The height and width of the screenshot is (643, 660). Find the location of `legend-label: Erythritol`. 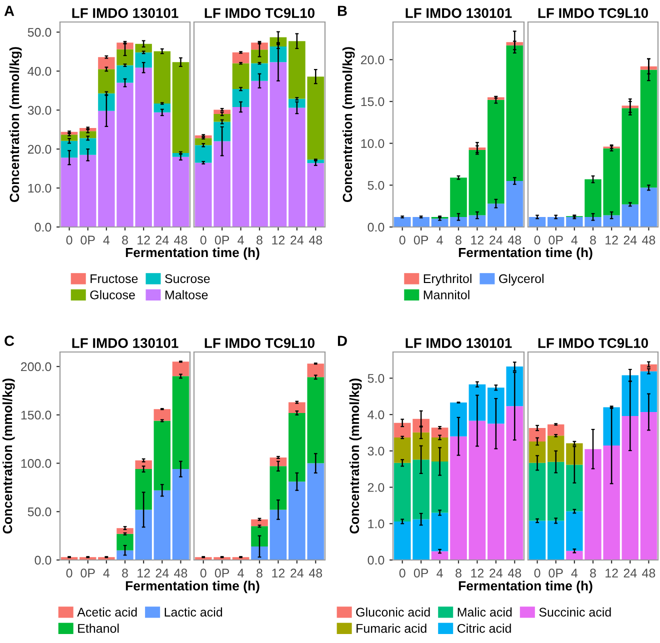

legend-label: Erythritol is located at coordinates (448, 280).